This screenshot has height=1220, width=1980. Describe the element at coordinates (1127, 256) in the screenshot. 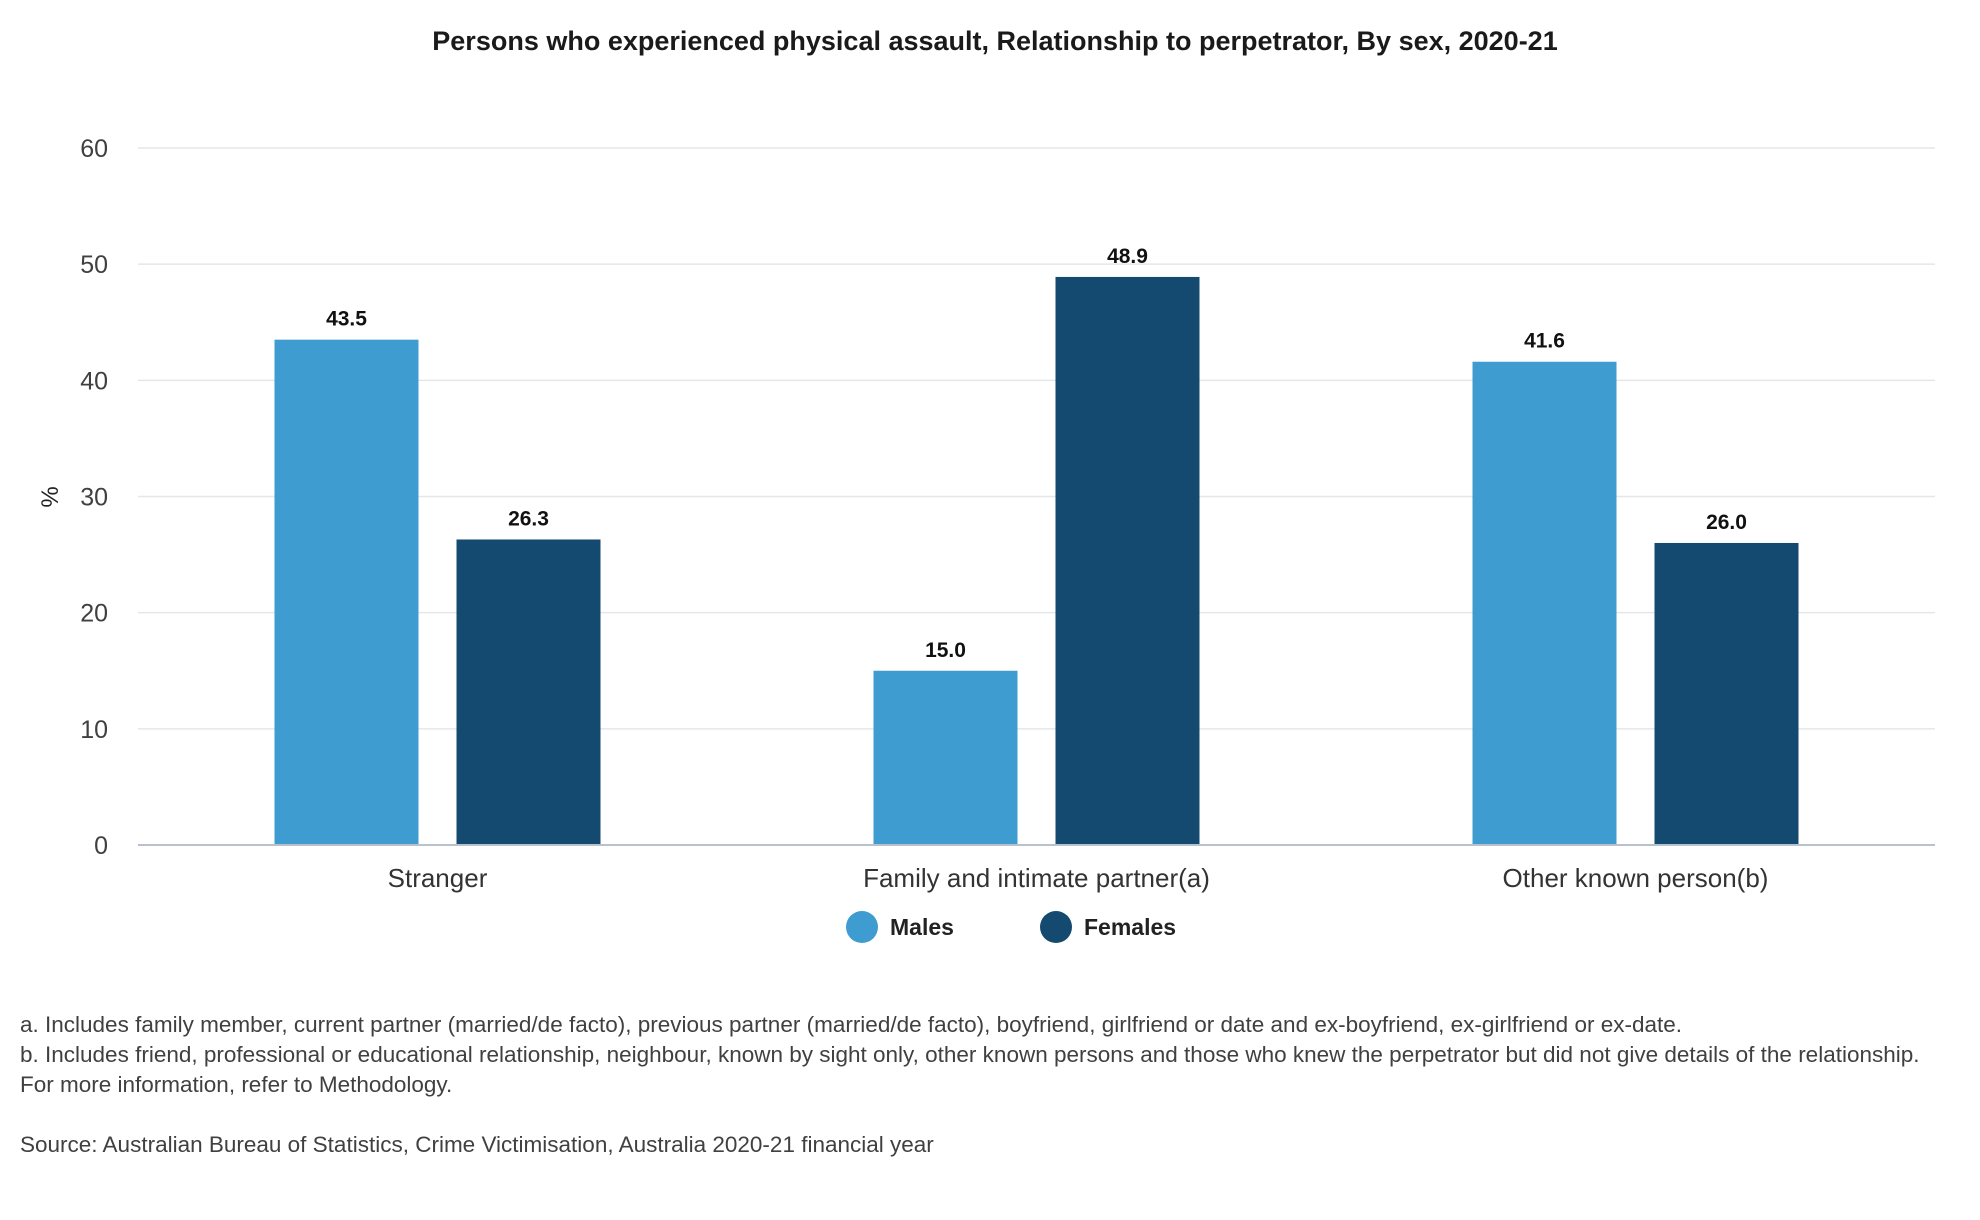

I see `data-label: 48.9` at that location.